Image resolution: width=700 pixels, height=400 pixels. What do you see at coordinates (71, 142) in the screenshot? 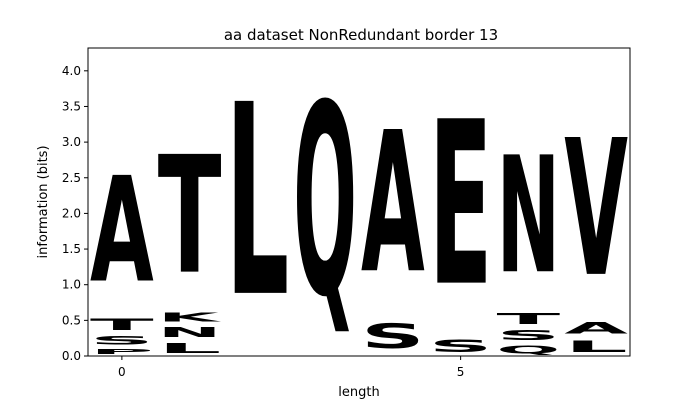
I see `y-tick-label: 3.0` at bounding box center [71, 142].